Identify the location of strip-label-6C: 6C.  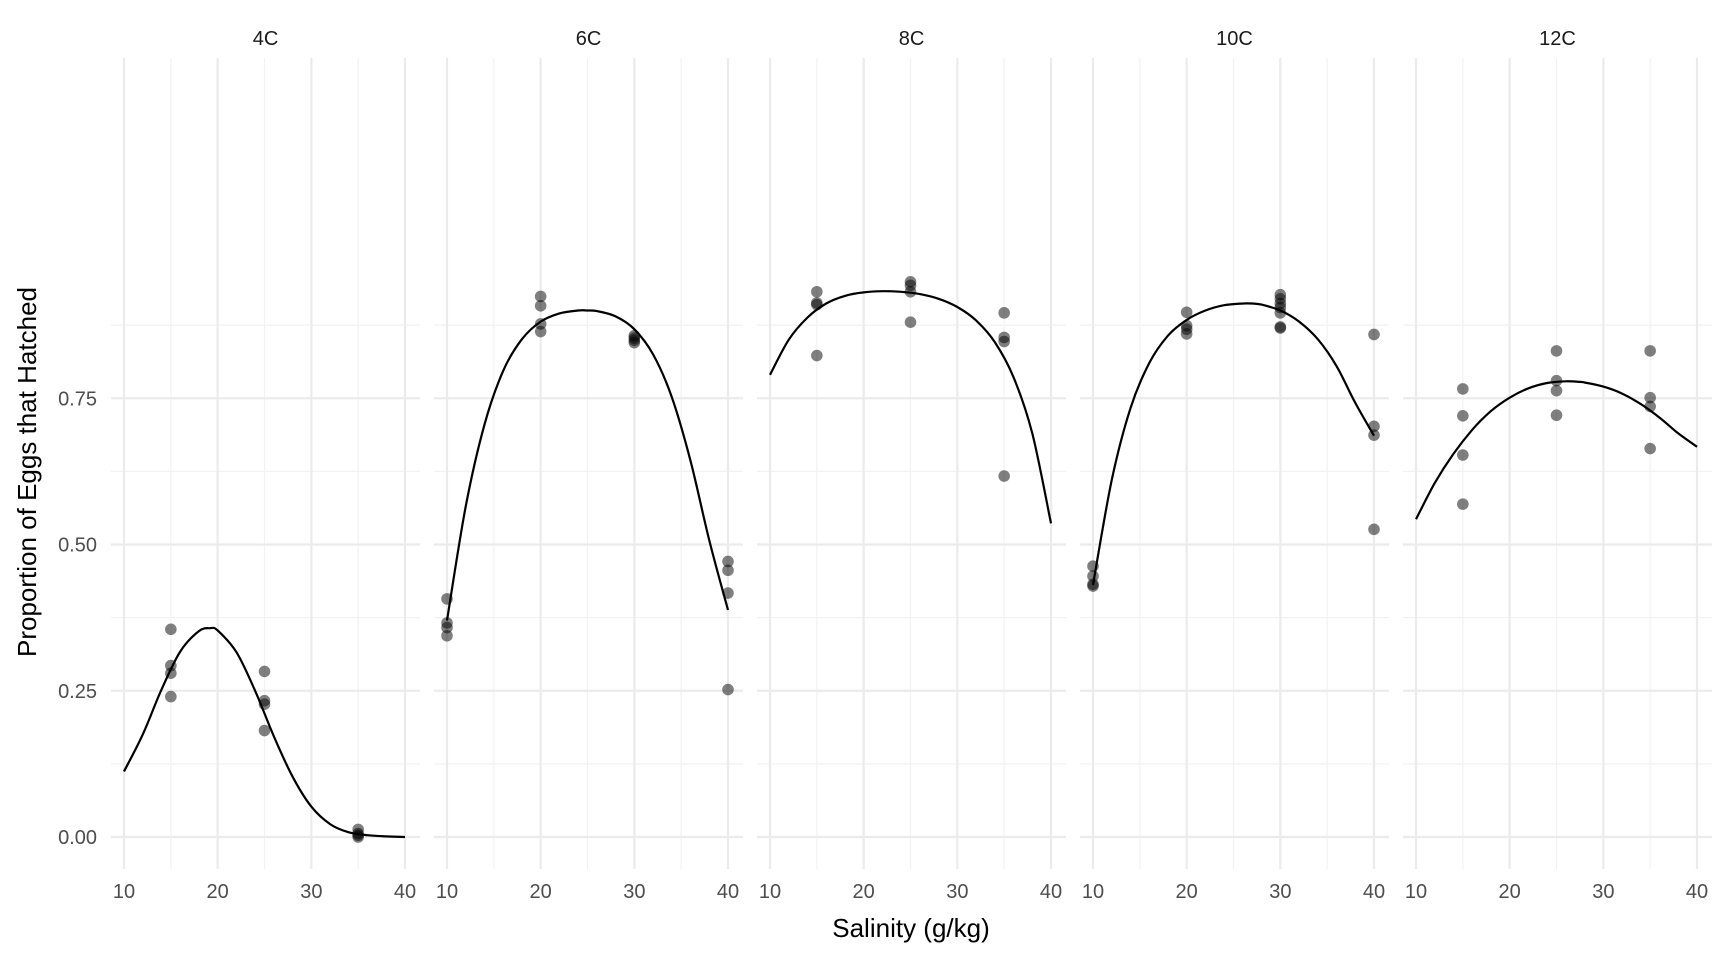
(589, 39).